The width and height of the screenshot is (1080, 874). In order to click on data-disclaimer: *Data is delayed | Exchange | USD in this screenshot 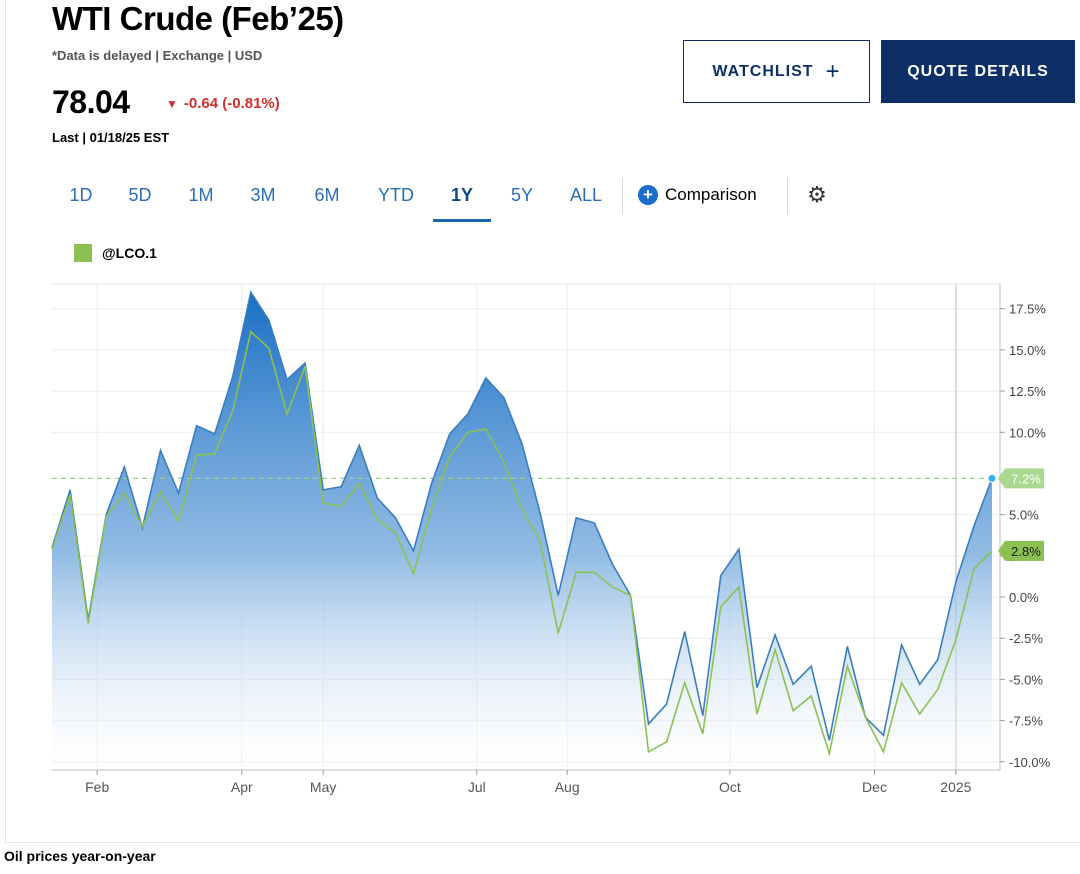, I will do `click(157, 55)`.